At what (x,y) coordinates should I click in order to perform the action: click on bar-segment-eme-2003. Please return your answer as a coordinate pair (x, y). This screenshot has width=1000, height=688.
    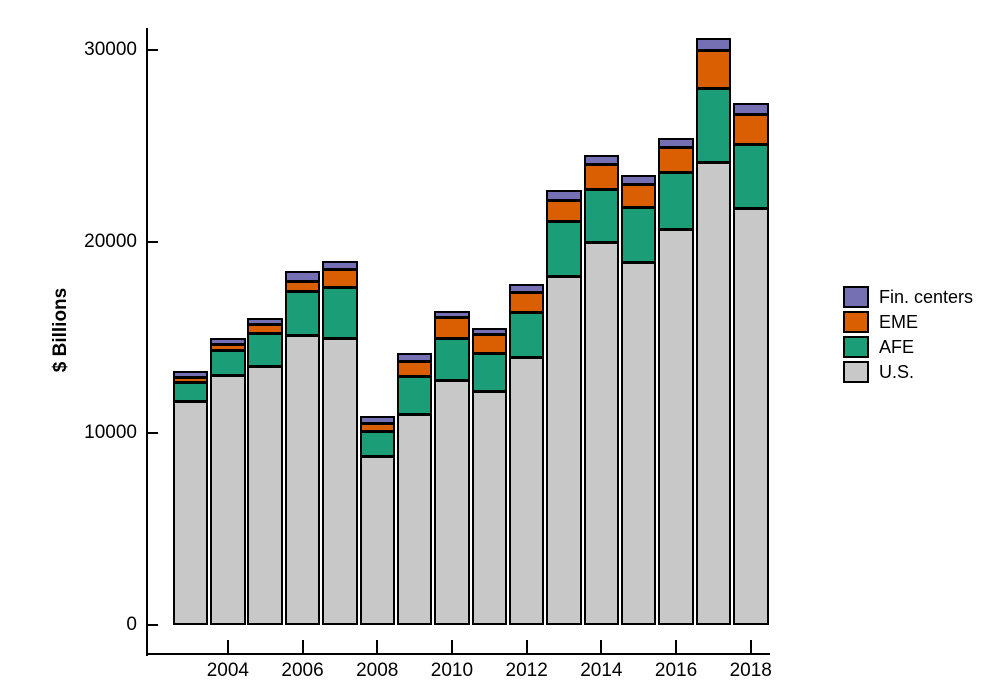
    Looking at the image, I should click on (190, 380).